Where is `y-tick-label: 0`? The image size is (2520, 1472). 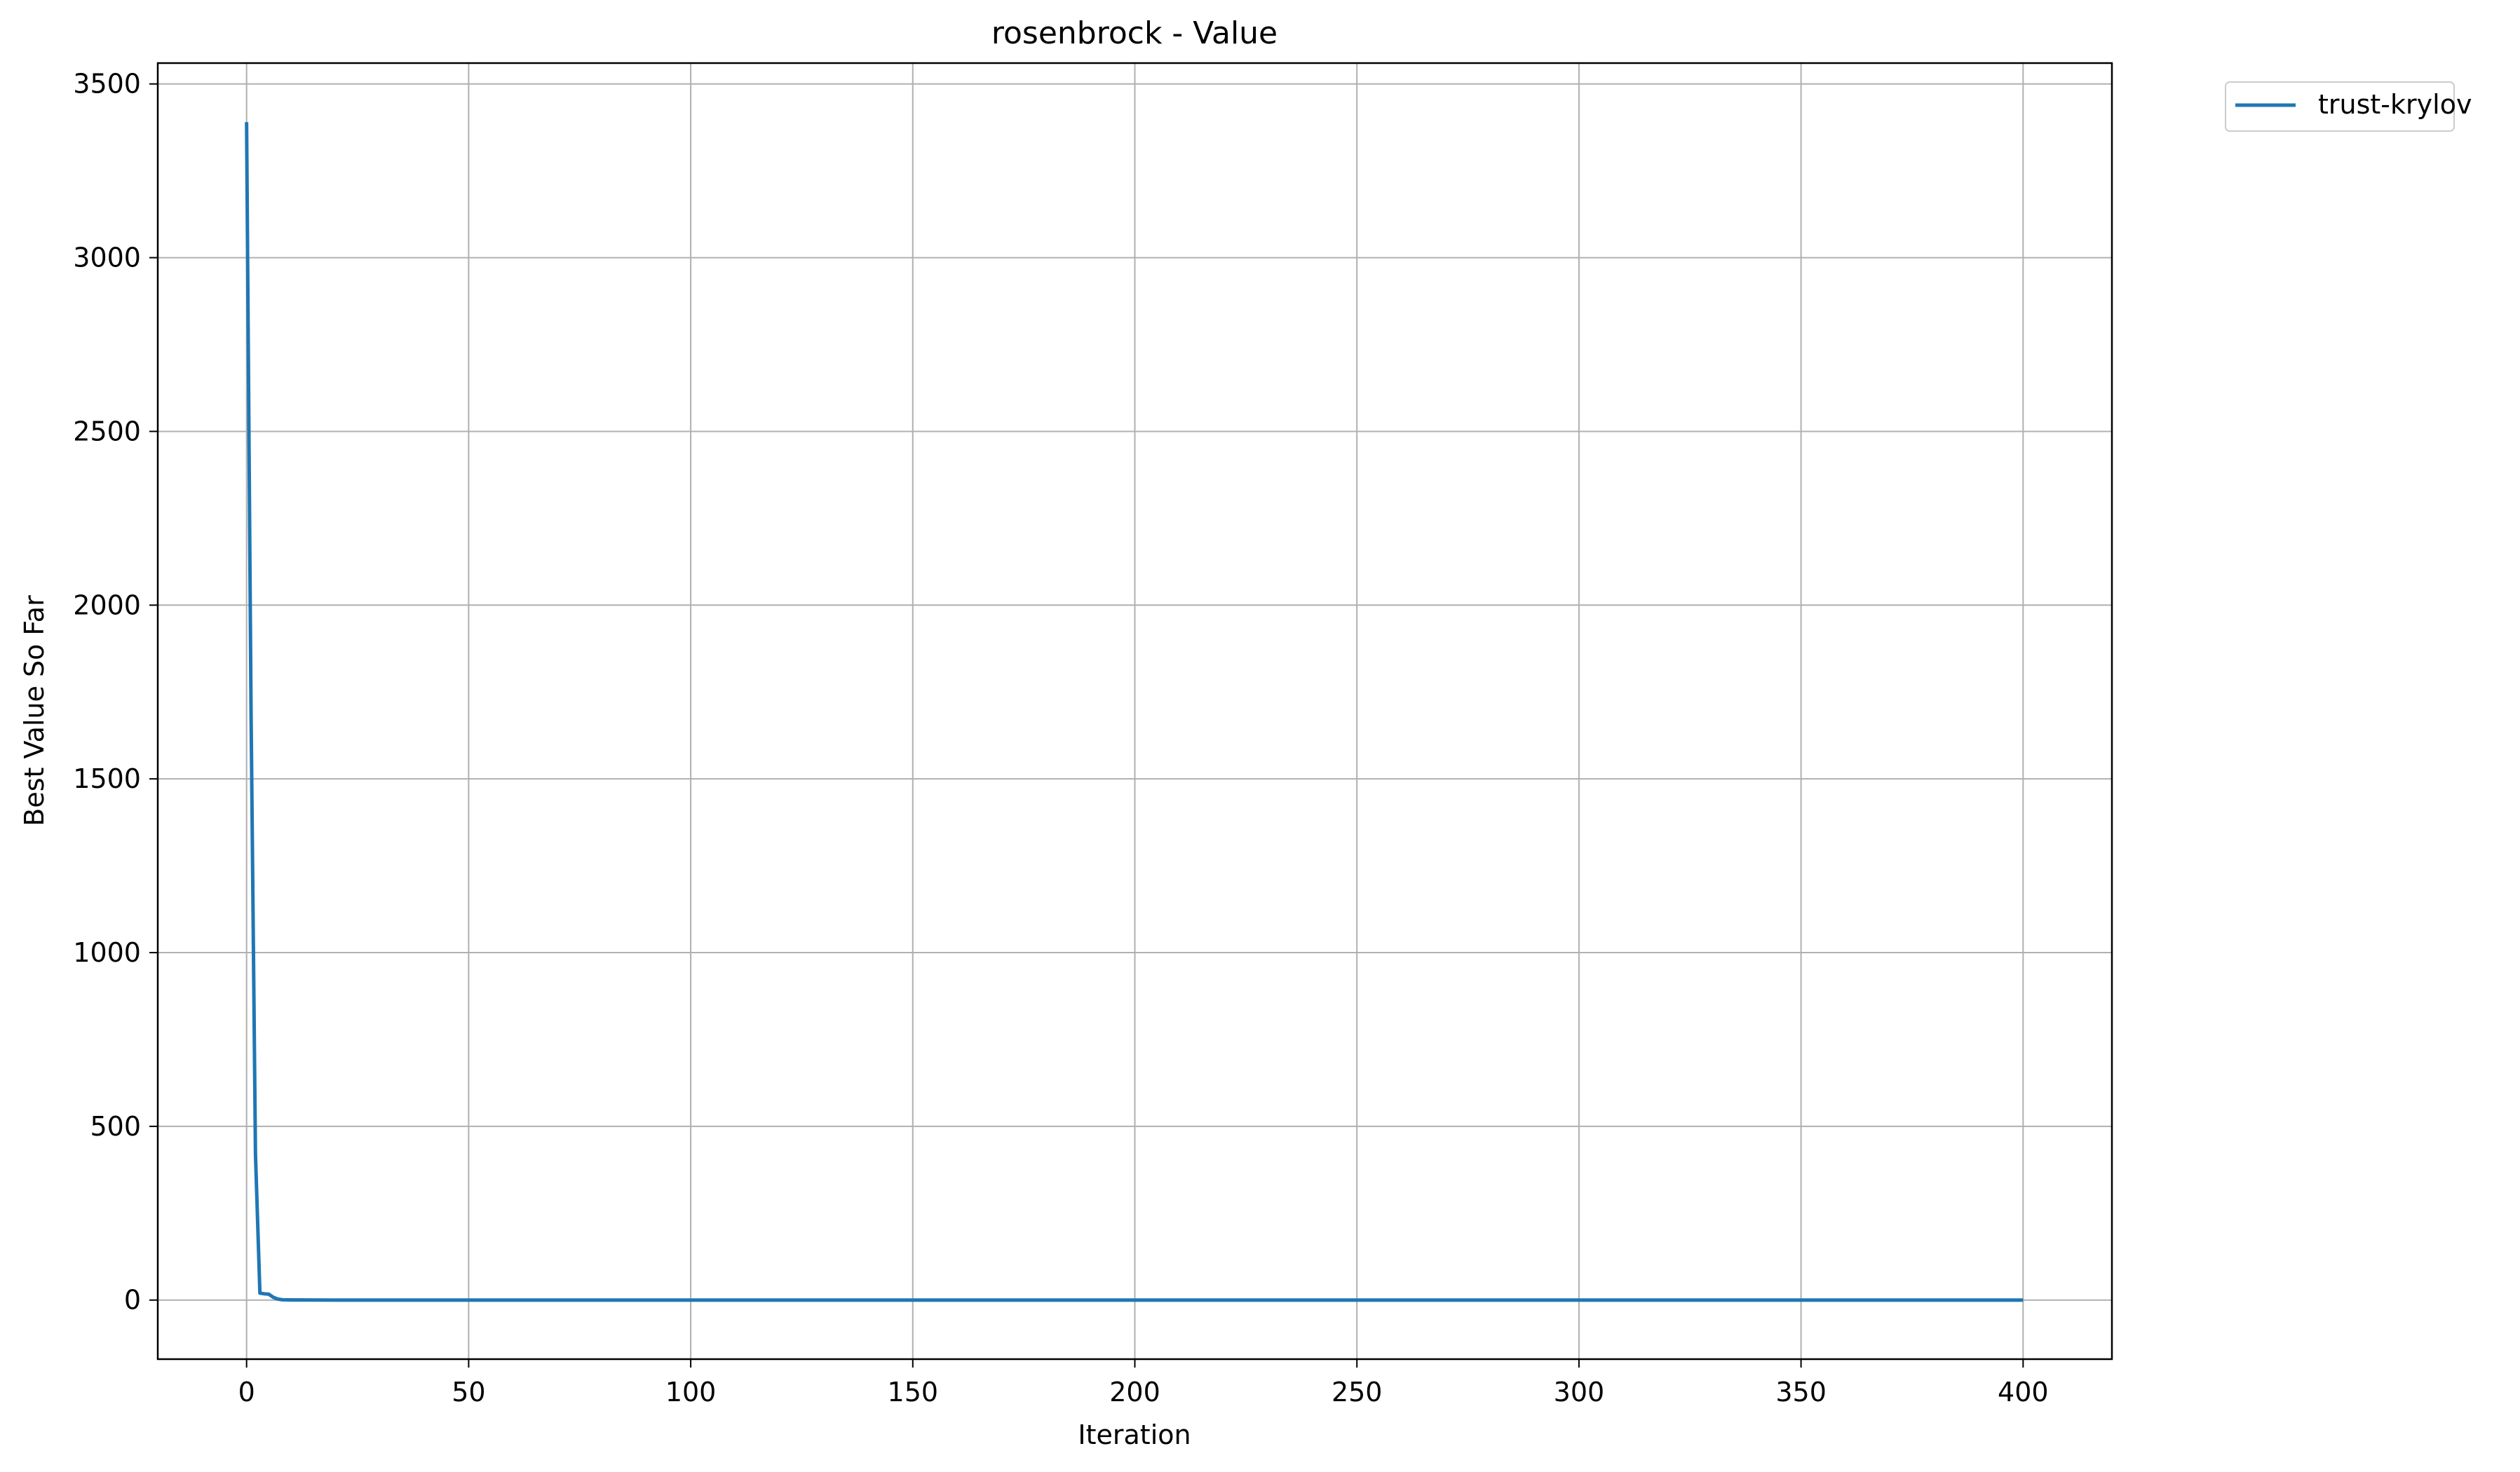 y-tick-label: 0 is located at coordinates (132, 1300).